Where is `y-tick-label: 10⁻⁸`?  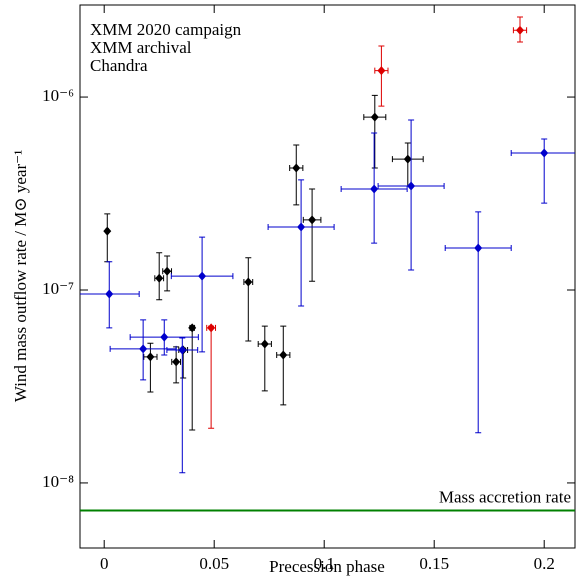 y-tick-label: 10⁻⁸ is located at coordinates (58, 481).